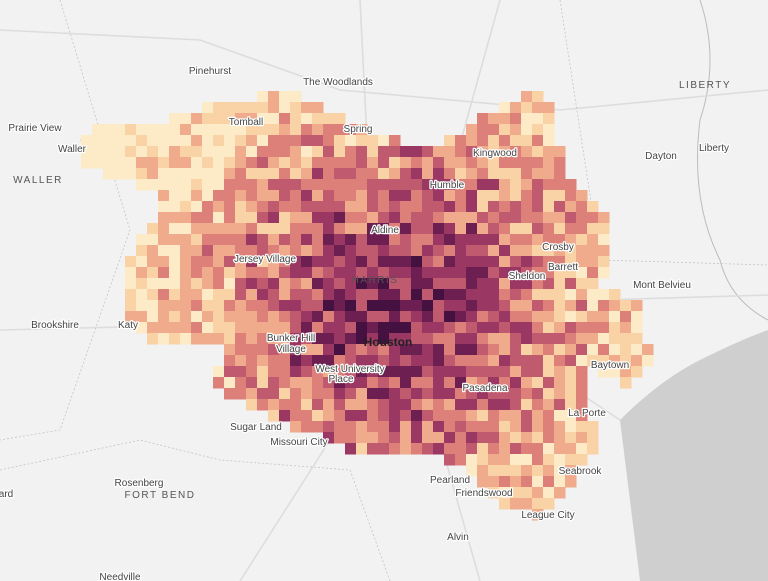  Describe the element at coordinates (6, 494) in the screenshot. I see `place-label: ard` at that location.